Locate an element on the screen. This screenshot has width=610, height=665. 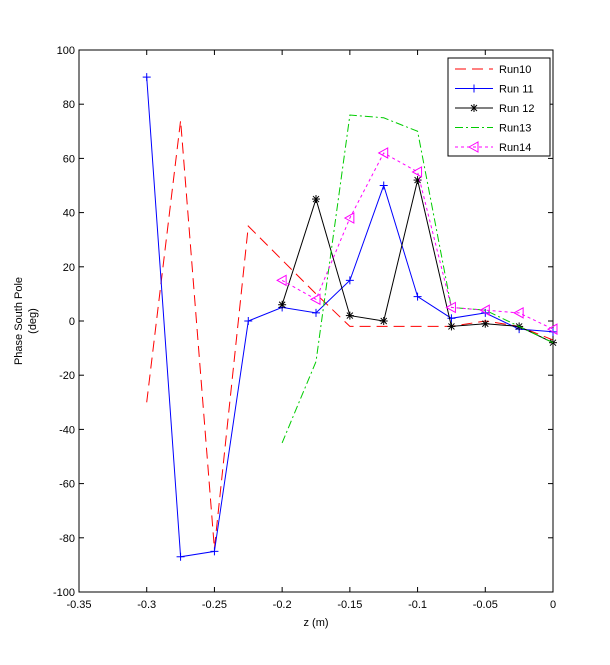
legend: Run10 Run 11 Run 12 Run13 Run14 is located at coordinates (499, 107).